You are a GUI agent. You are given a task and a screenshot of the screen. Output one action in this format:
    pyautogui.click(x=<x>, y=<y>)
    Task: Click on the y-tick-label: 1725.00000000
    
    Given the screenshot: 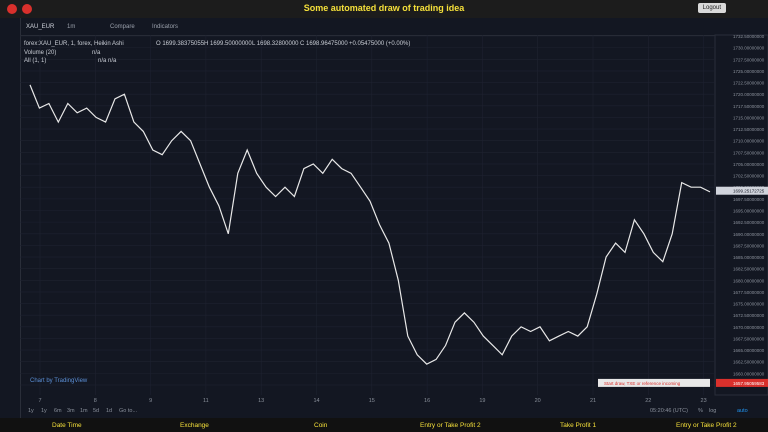 What is the action you would take?
    pyautogui.click(x=749, y=71)
    